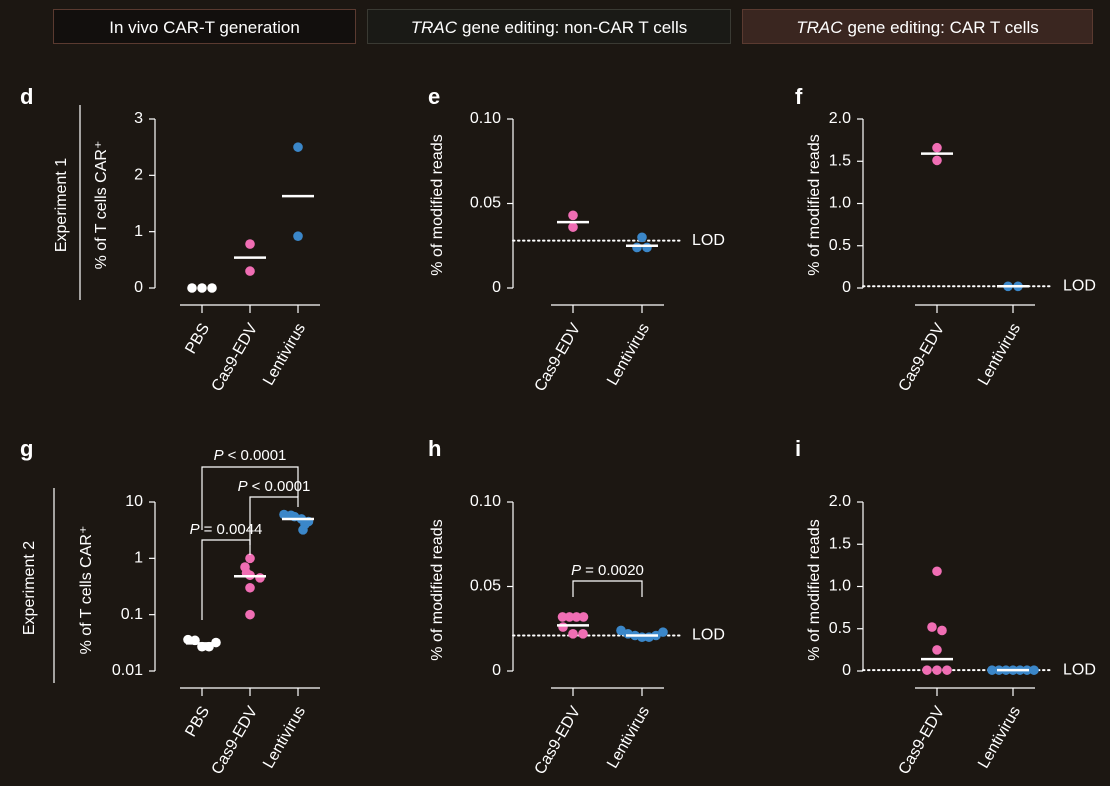 The width and height of the screenshot is (1110, 786). I want to click on y-tick-label: 0.1, so click(132, 614).